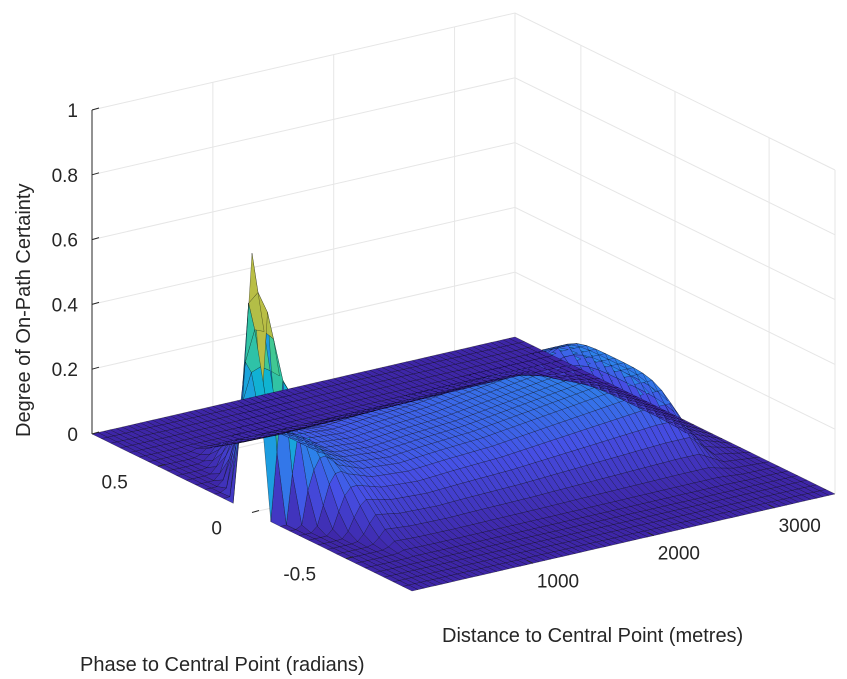 The width and height of the screenshot is (847, 679). What do you see at coordinates (65, 305) in the screenshot?
I see `z-tick-label: 0.4` at bounding box center [65, 305].